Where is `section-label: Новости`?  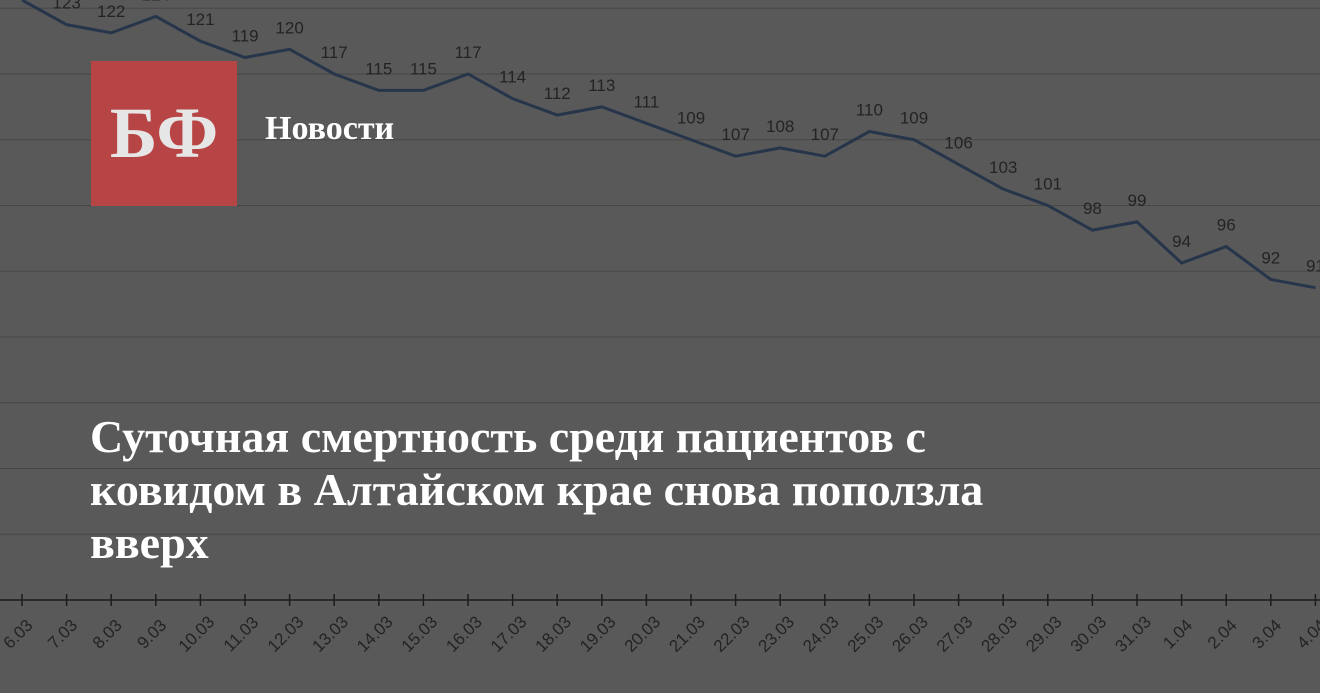 section-label: Новости is located at coordinates (330, 128).